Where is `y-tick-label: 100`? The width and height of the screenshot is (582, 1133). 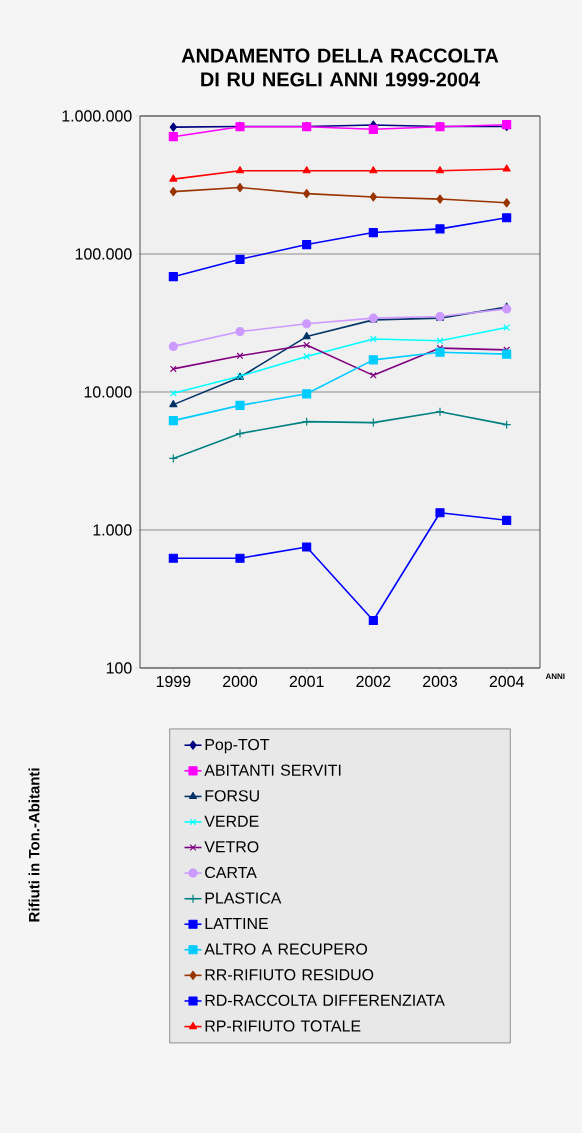 y-tick-label: 100 is located at coordinates (119, 668).